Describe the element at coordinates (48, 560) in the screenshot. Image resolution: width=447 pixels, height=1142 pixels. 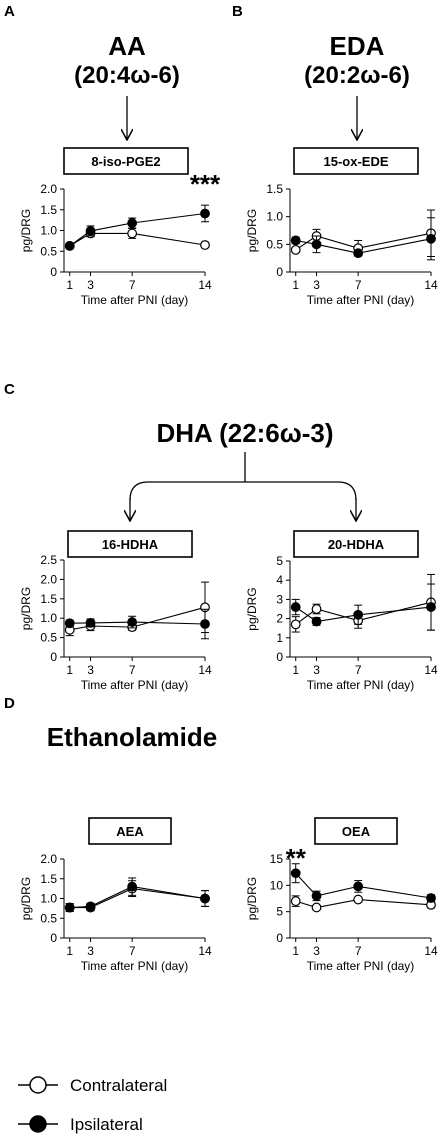
I see `y-tick-label: 2.5` at that location.